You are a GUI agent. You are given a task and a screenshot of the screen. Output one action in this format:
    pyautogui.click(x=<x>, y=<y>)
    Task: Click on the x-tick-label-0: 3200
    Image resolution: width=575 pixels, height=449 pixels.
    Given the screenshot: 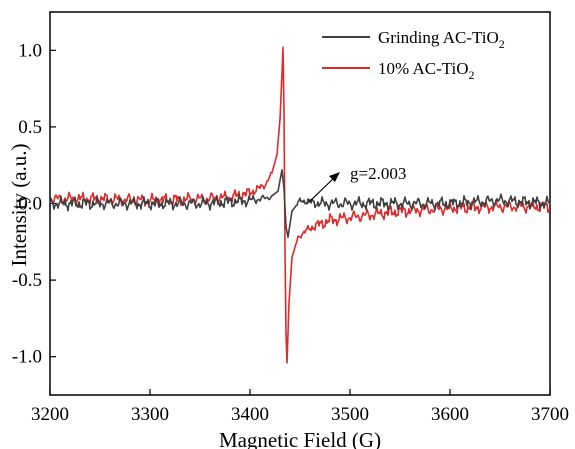 What is the action you would take?
    pyautogui.click(x=50, y=414)
    